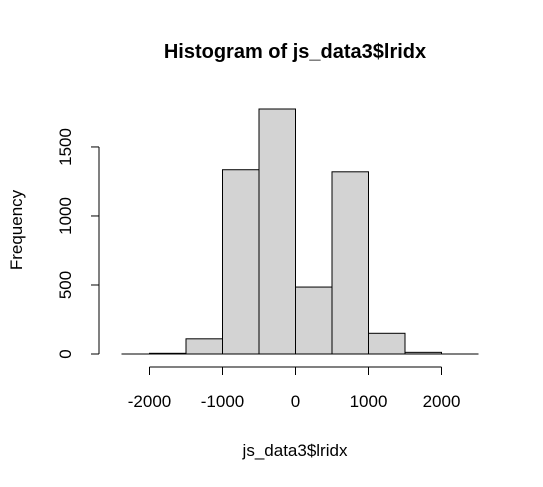 This screenshot has width=543, height=487. Describe the element at coordinates (295, 401) in the screenshot. I see `x-tick-label: 0` at that location.